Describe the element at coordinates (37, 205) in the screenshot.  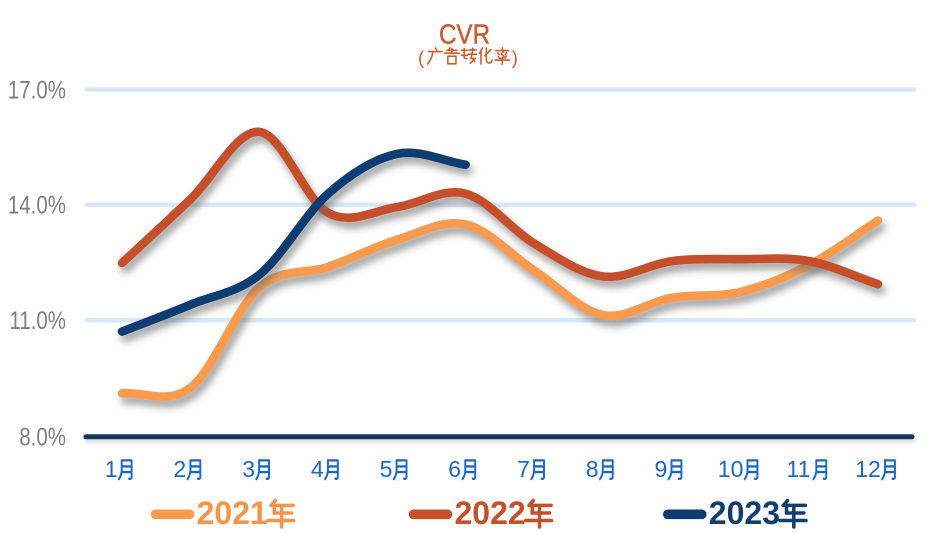
I see `svg-text: 14.0%` at that location.